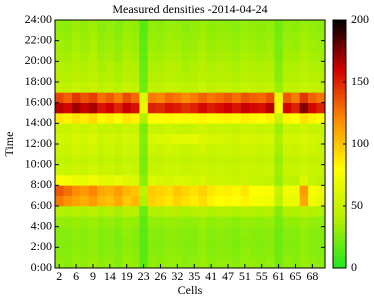 The height and width of the screenshot is (299, 374). Describe the element at coordinates (144, 276) in the screenshot. I see `x-tick-label: 23` at that location.